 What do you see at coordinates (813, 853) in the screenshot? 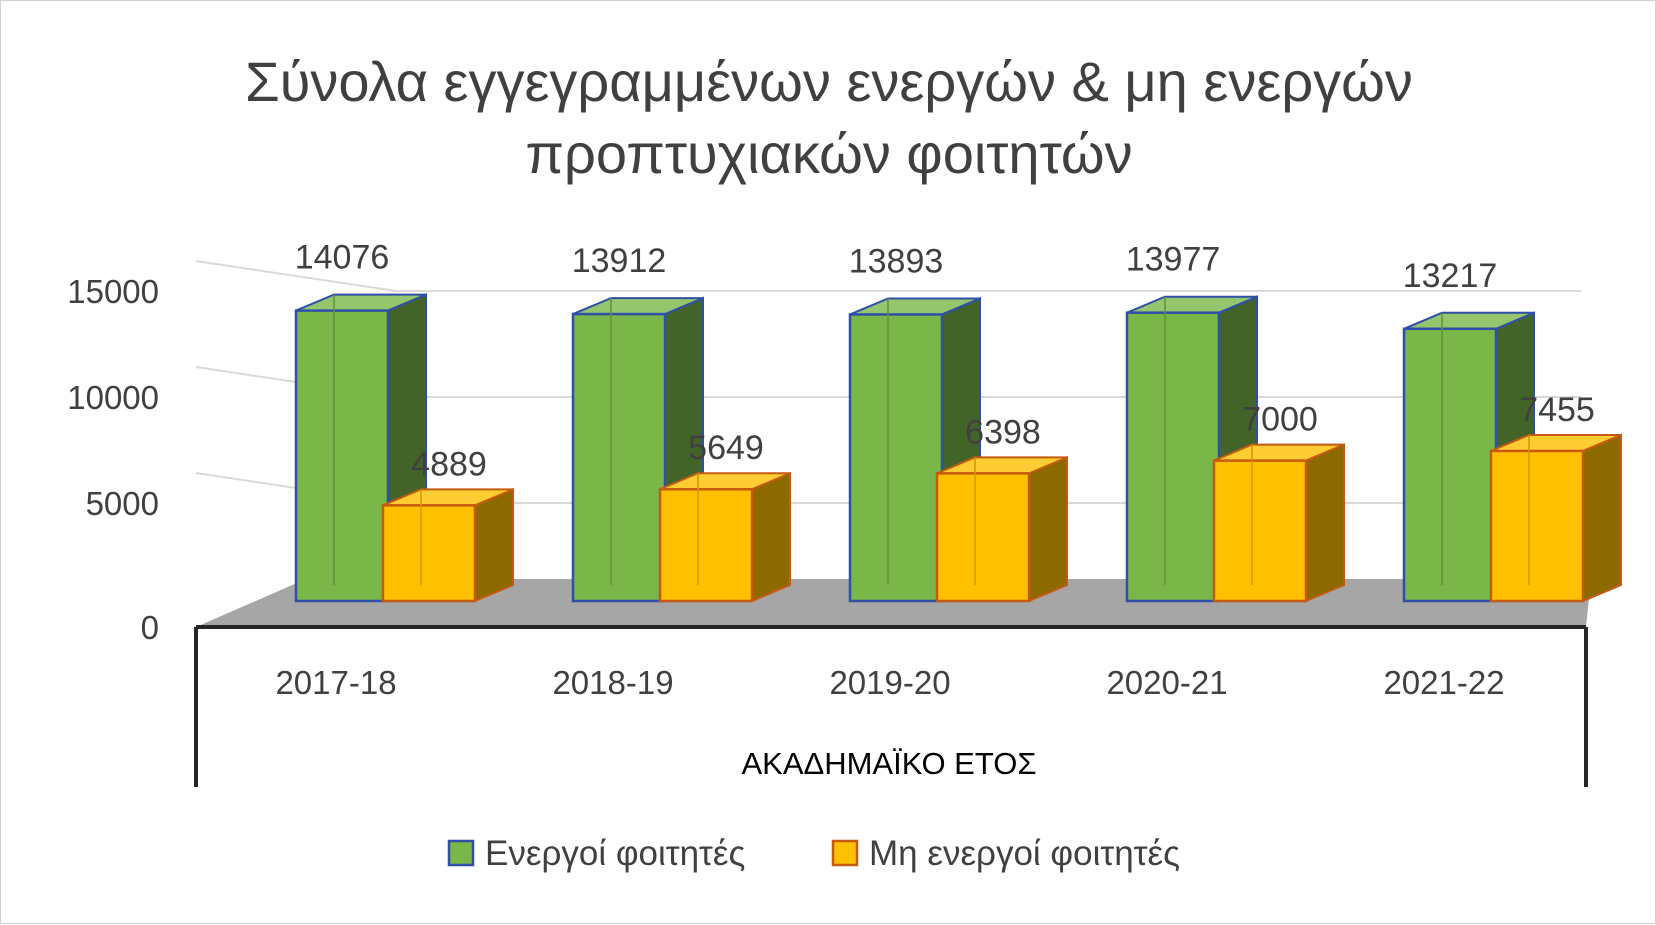
I see `legend: Ενεργοί φοιτητές Μη ενεργοί φοιτητές` at bounding box center [813, 853].